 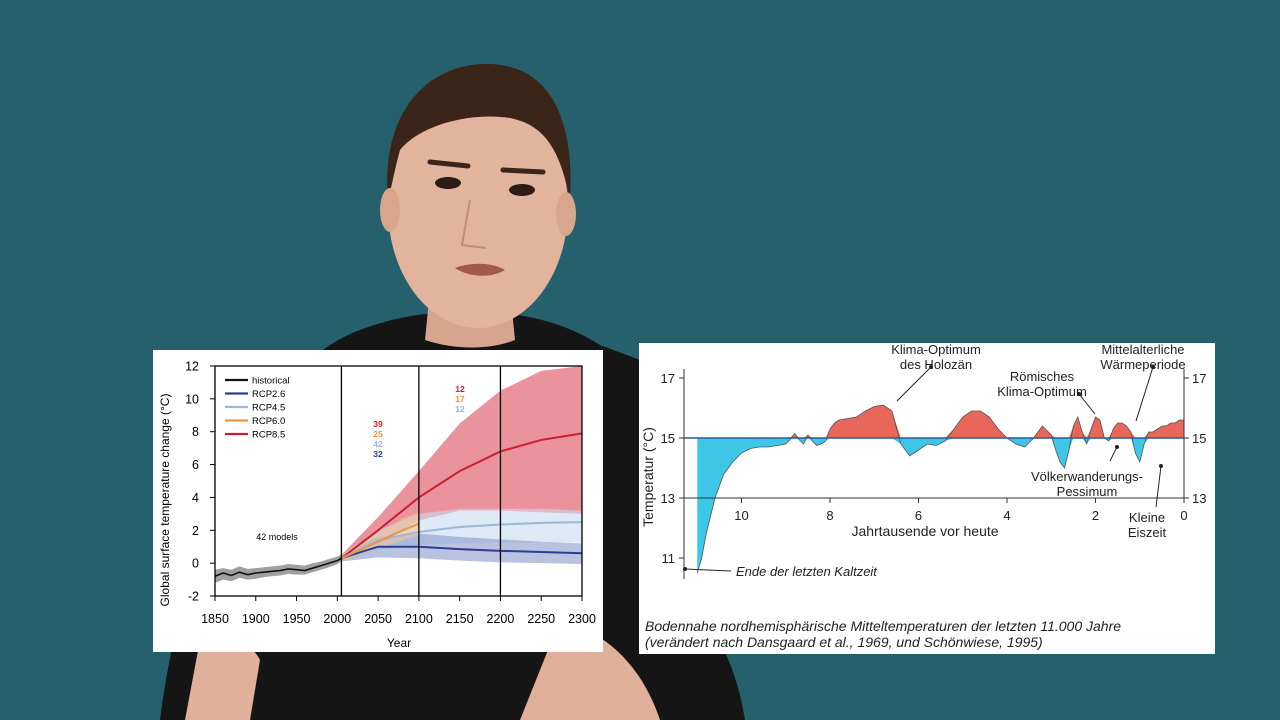 What do you see at coordinates (918, 515) in the screenshot?
I see `x-tick-label: 6` at bounding box center [918, 515].